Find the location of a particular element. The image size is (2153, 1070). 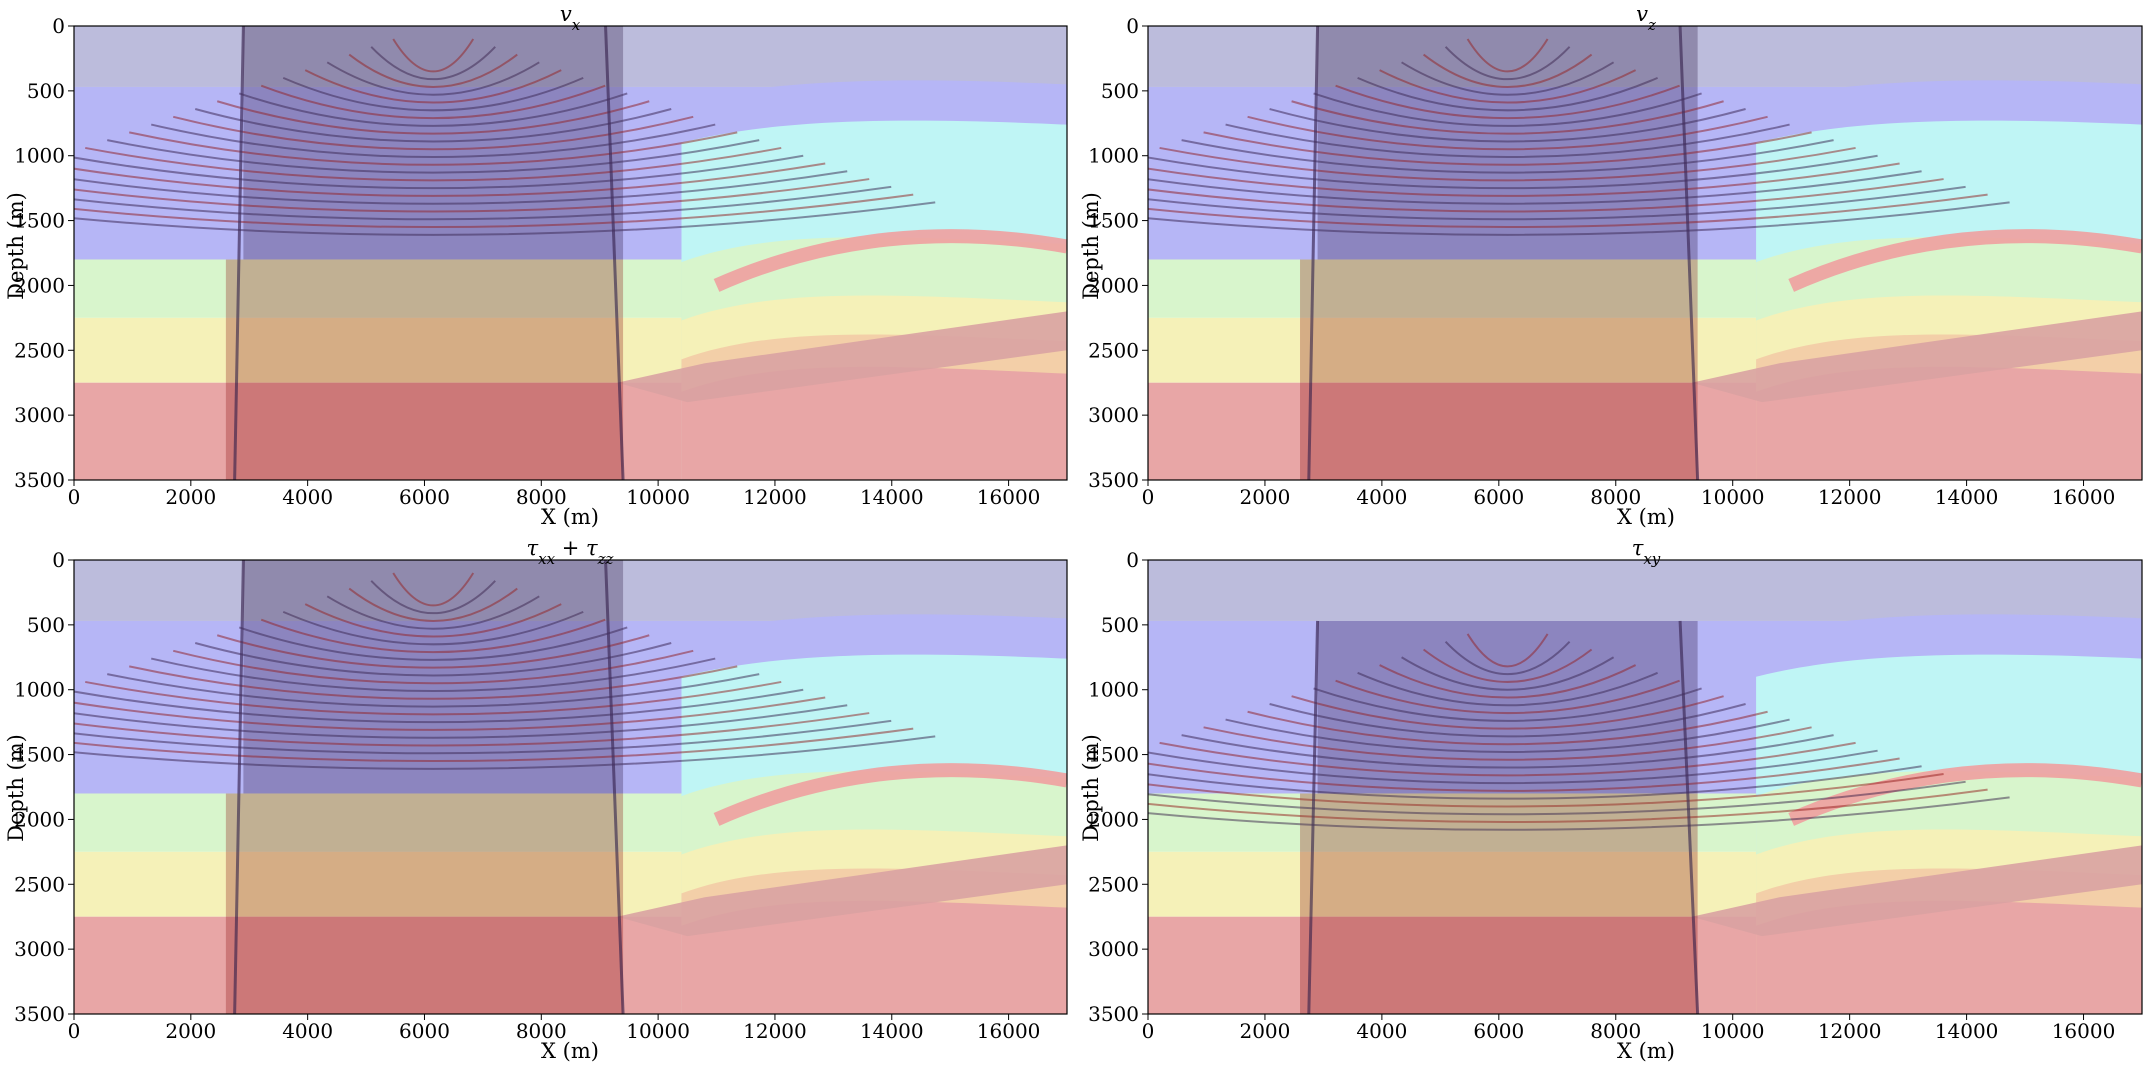

panel-title: τxx + τzz is located at coordinates (570, 552).